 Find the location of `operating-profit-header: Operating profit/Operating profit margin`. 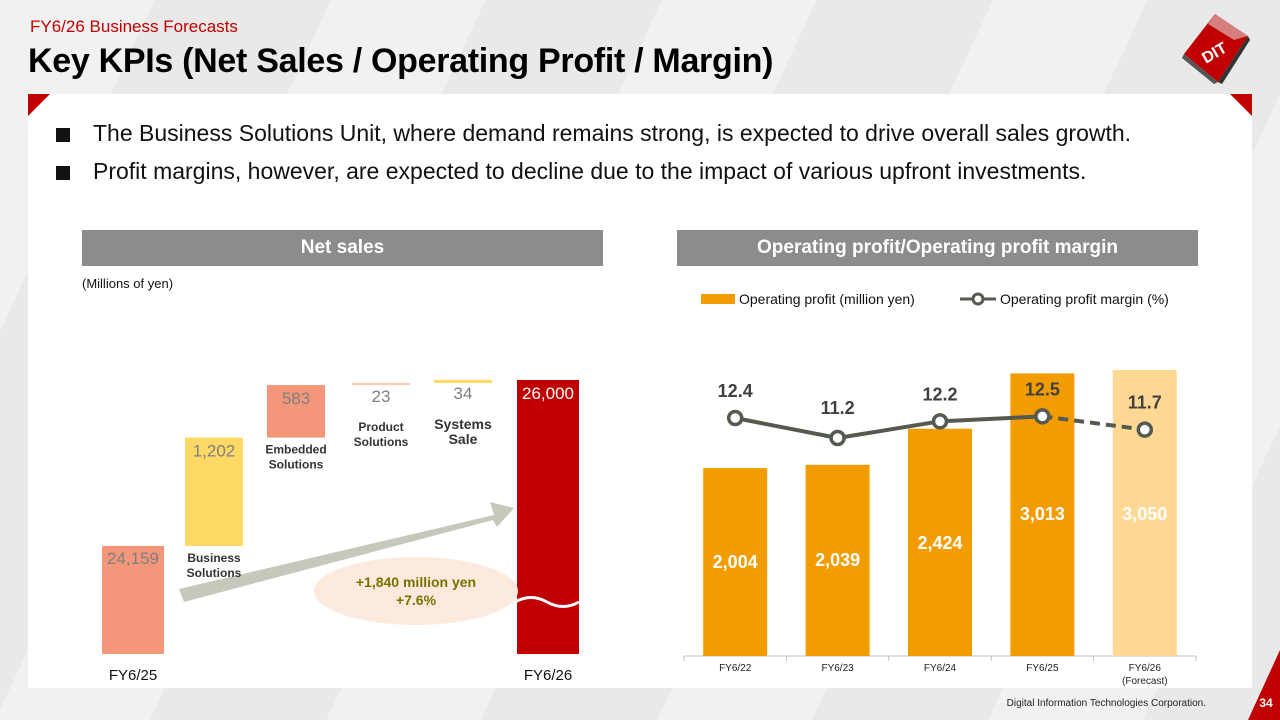

operating-profit-header: Operating profit/Operating profit margin is located at coordinates (937, 248).